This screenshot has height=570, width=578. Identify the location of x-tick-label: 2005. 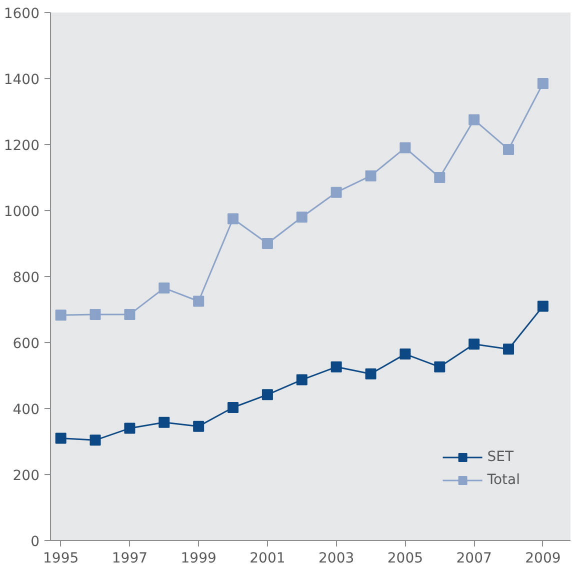
(405, 558).